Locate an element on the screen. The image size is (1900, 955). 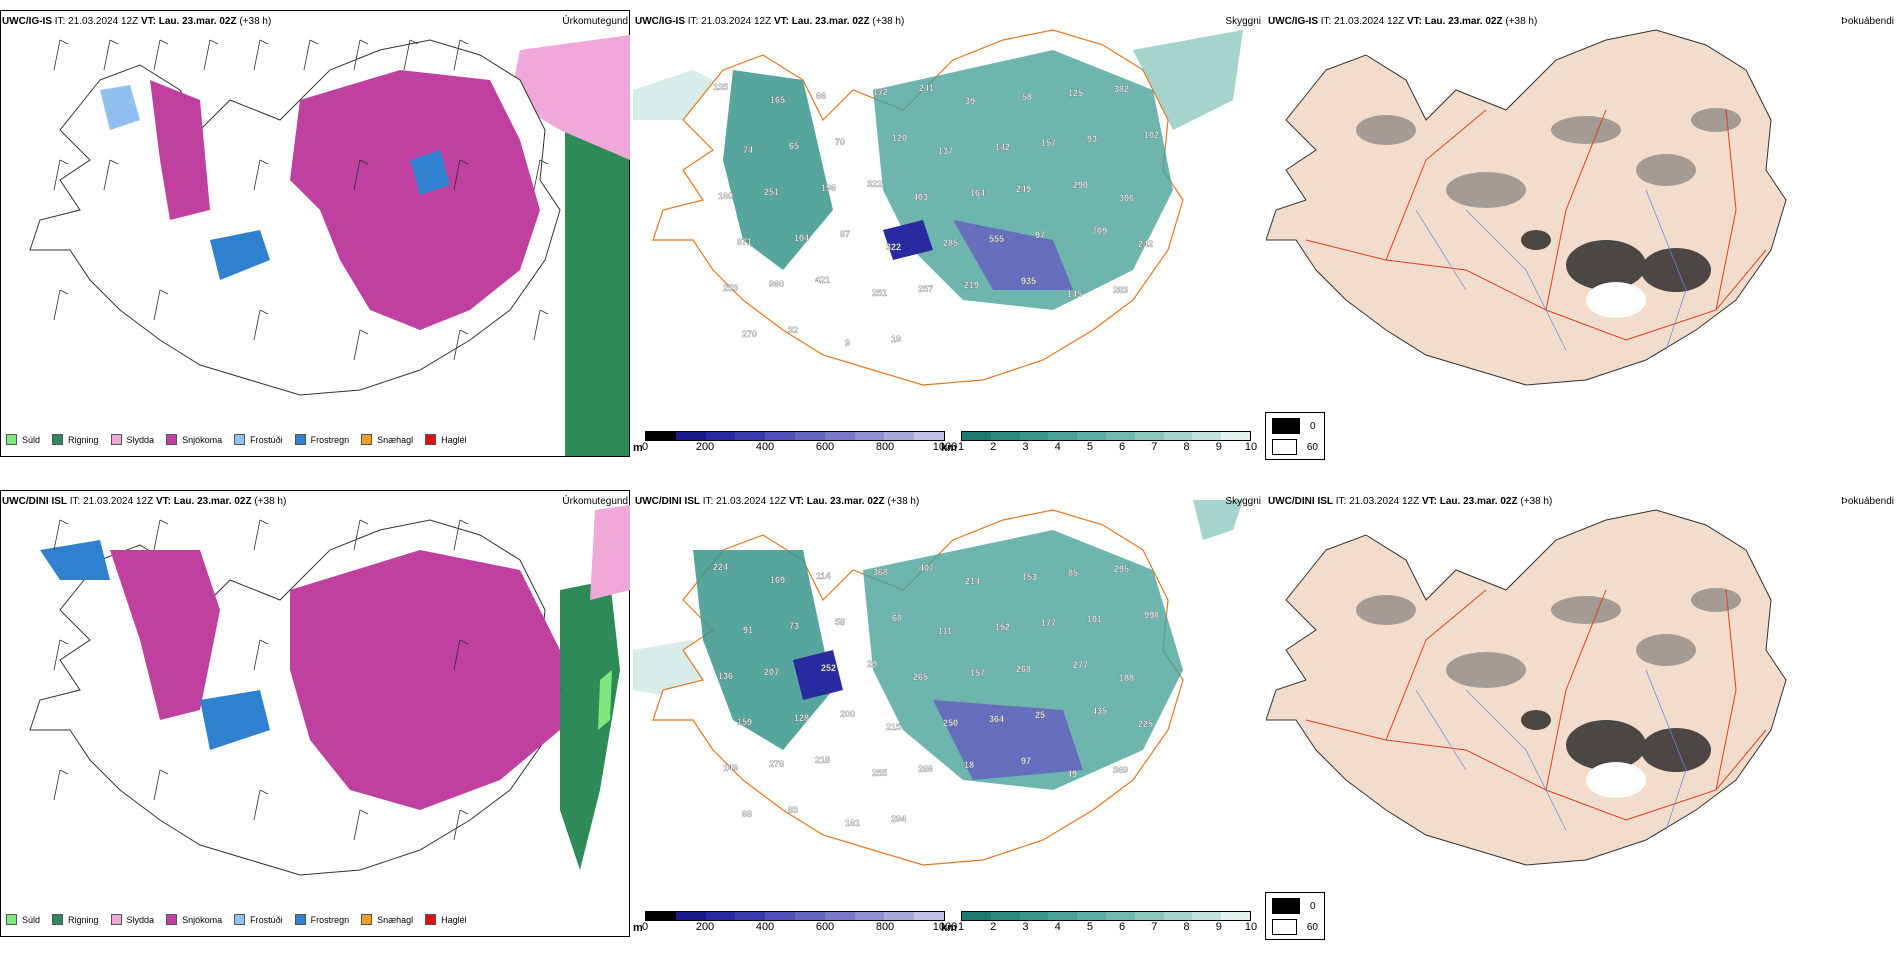
visibility-value-label: 145 is located at coordinates (1074, 294).